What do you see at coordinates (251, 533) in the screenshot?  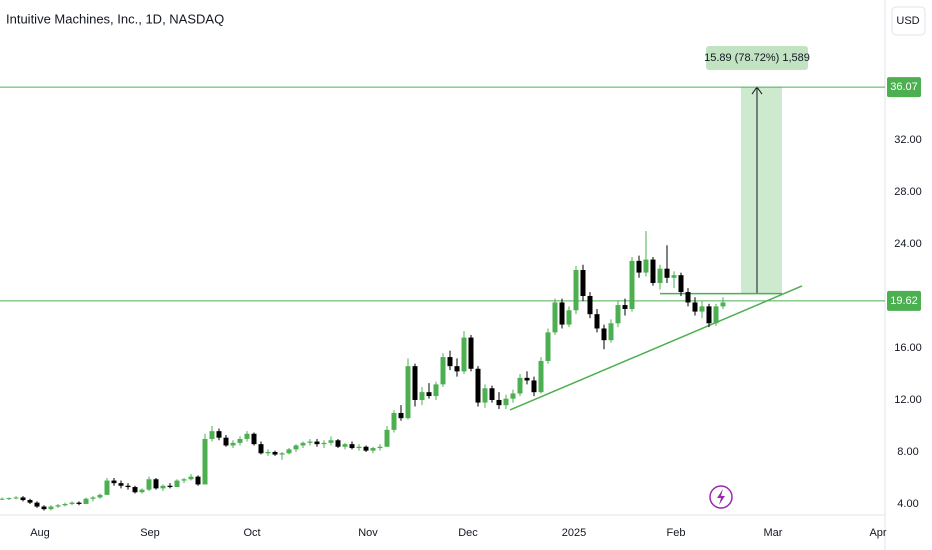 I see `x-tick-label: Oct` at bounding box center [251, 533].